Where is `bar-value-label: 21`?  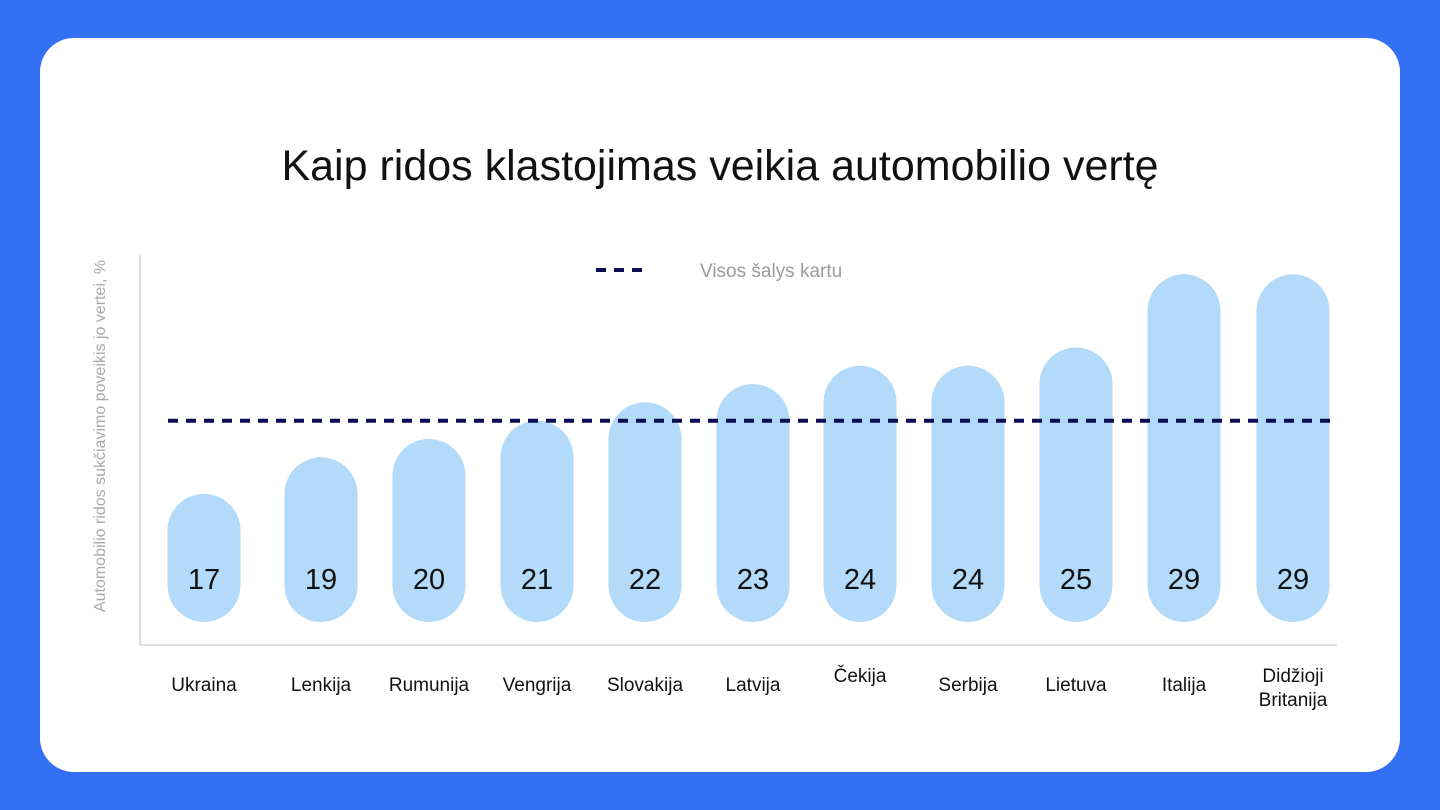
bar-value-label: 21 is located at coordinates (537, 580).